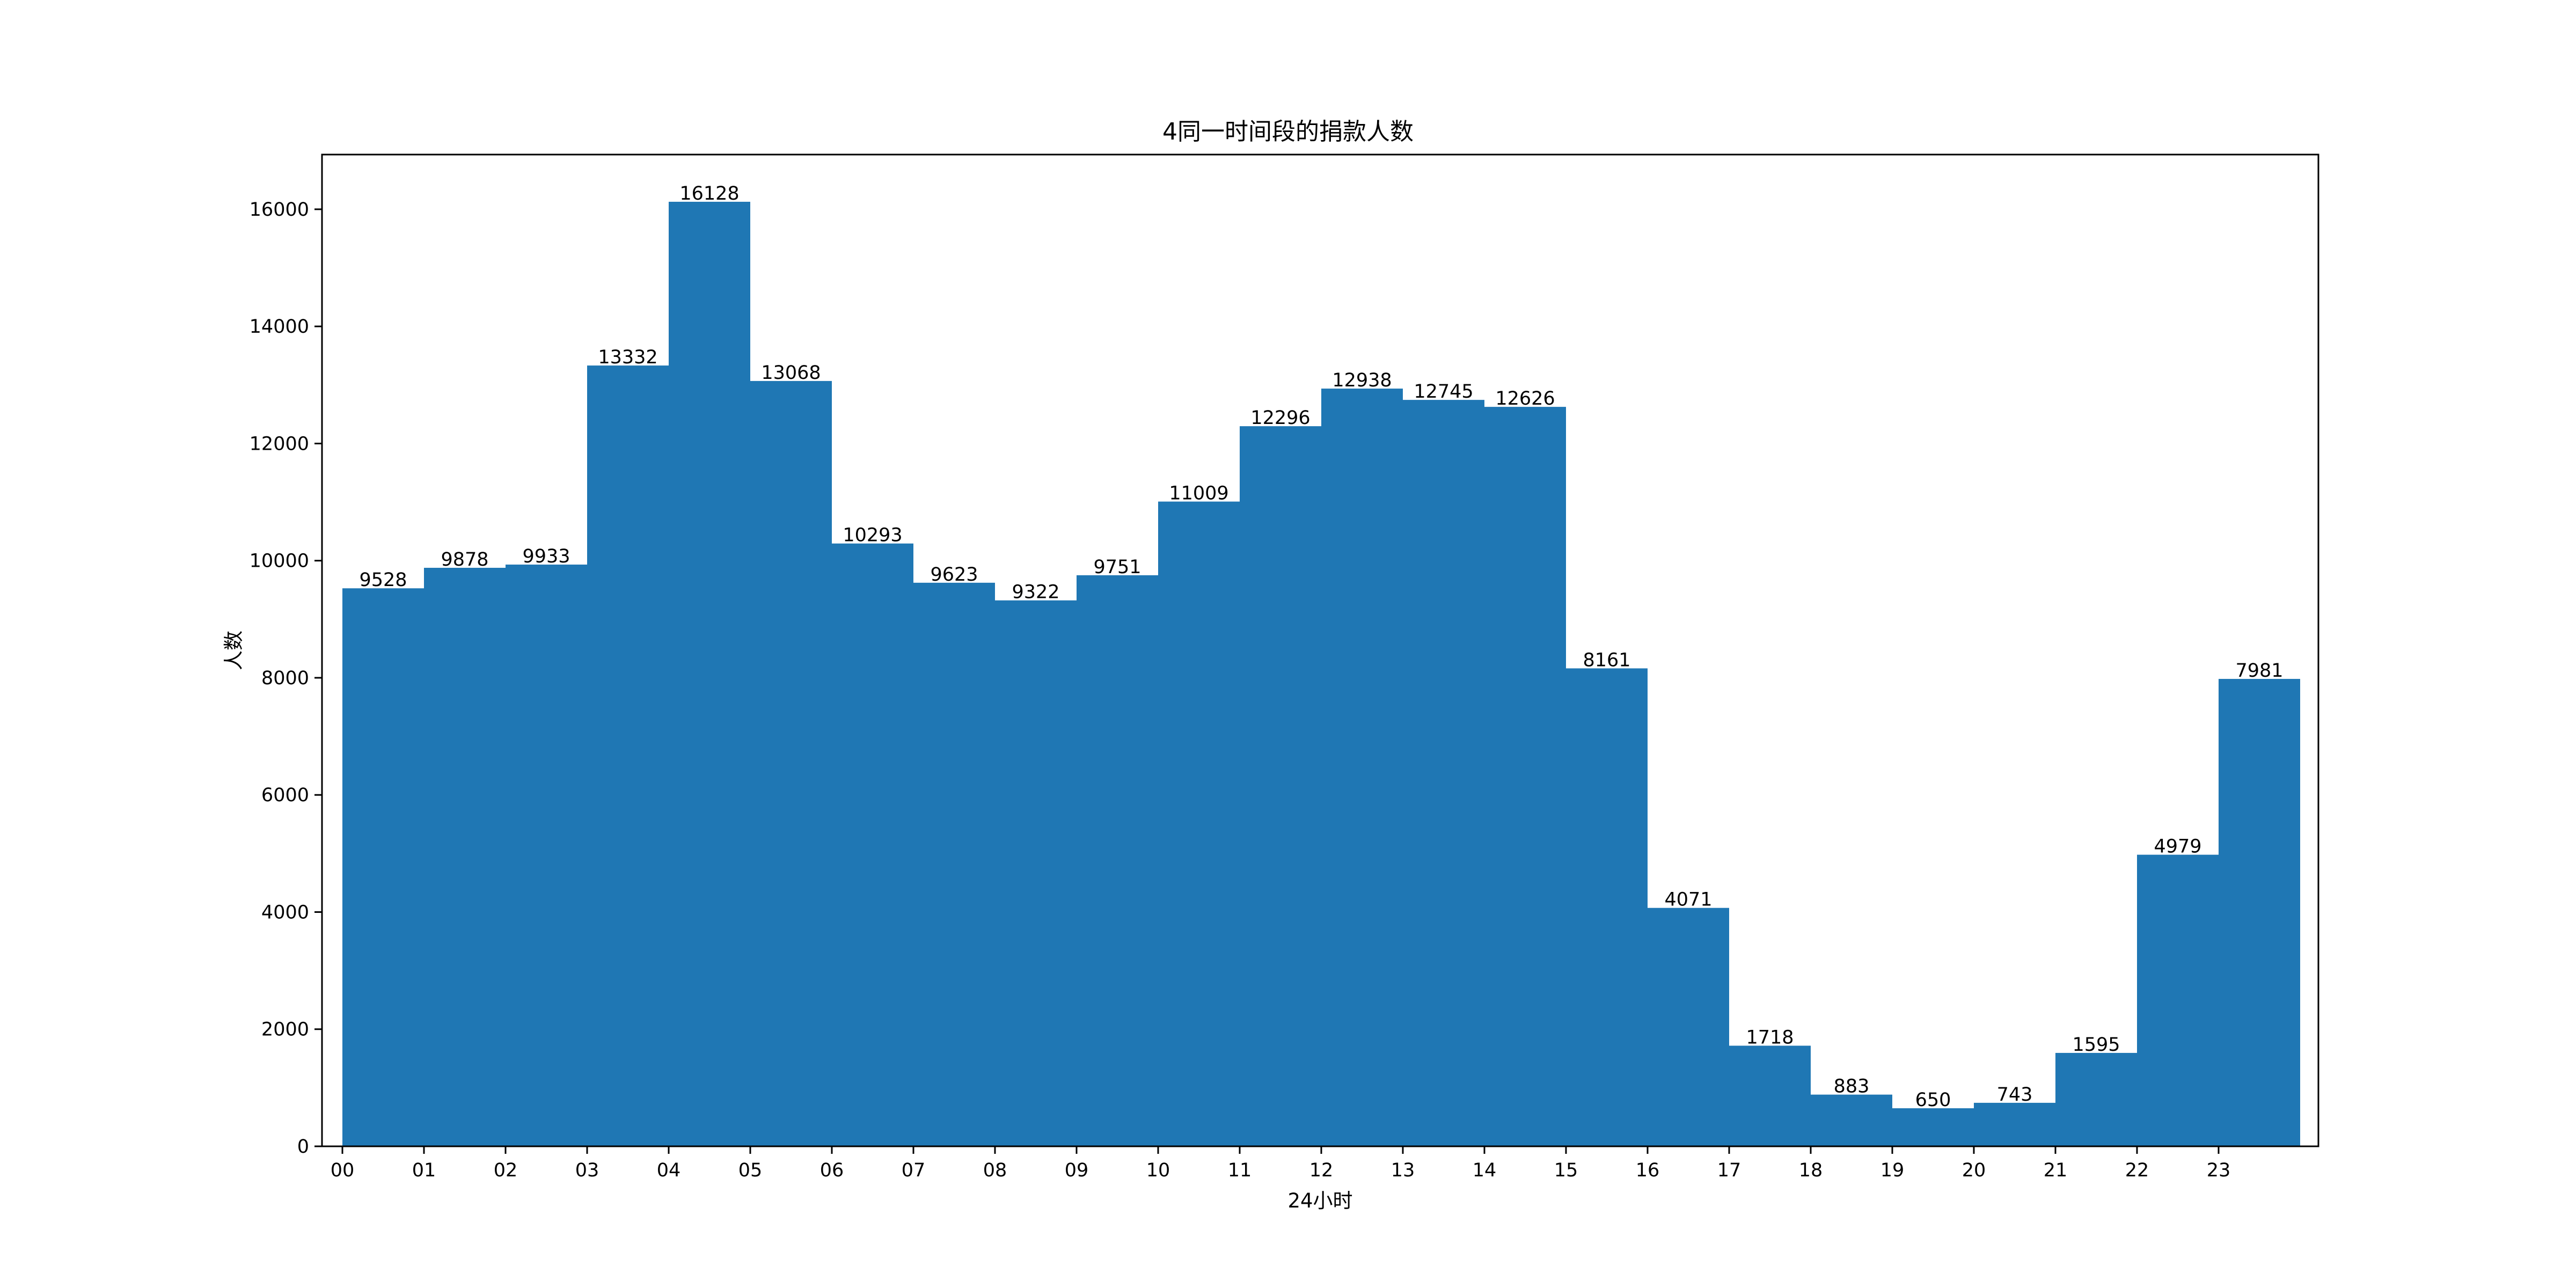 The width and height of the screenshot is (2576, 1288). I want to click on bar-value-label: 11009, so click(1198, 493).